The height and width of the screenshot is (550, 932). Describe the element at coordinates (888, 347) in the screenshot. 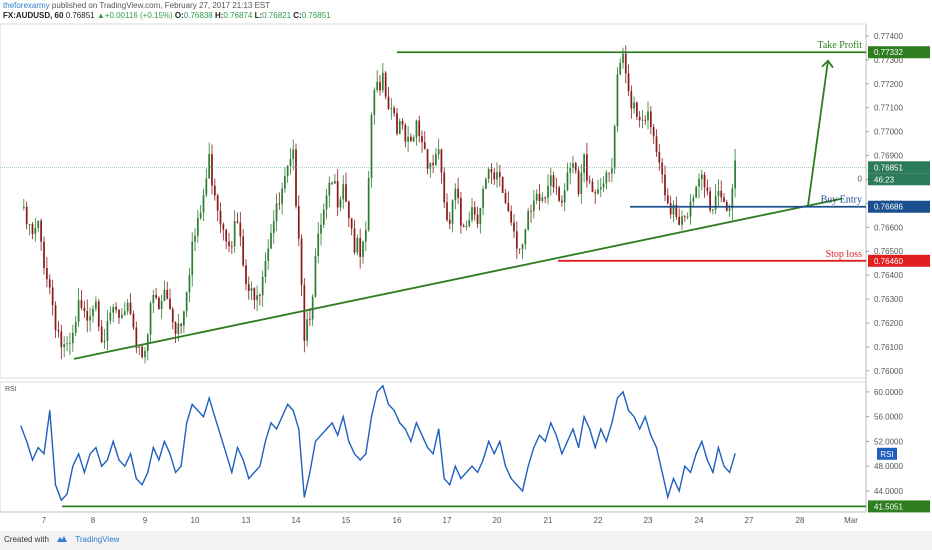

I see `price-tick-label: 0.76100` at that location.